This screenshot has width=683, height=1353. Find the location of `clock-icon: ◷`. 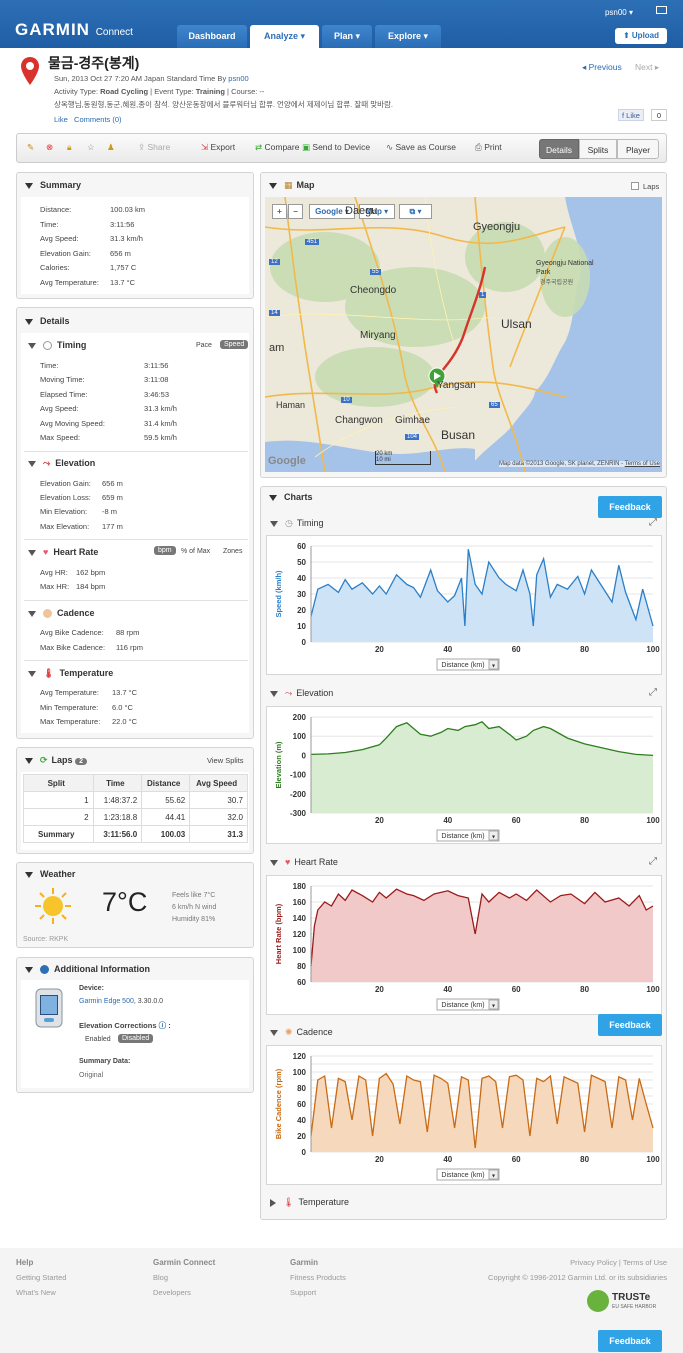

clock-icon: ◷ is located at coordinates (289, 523).